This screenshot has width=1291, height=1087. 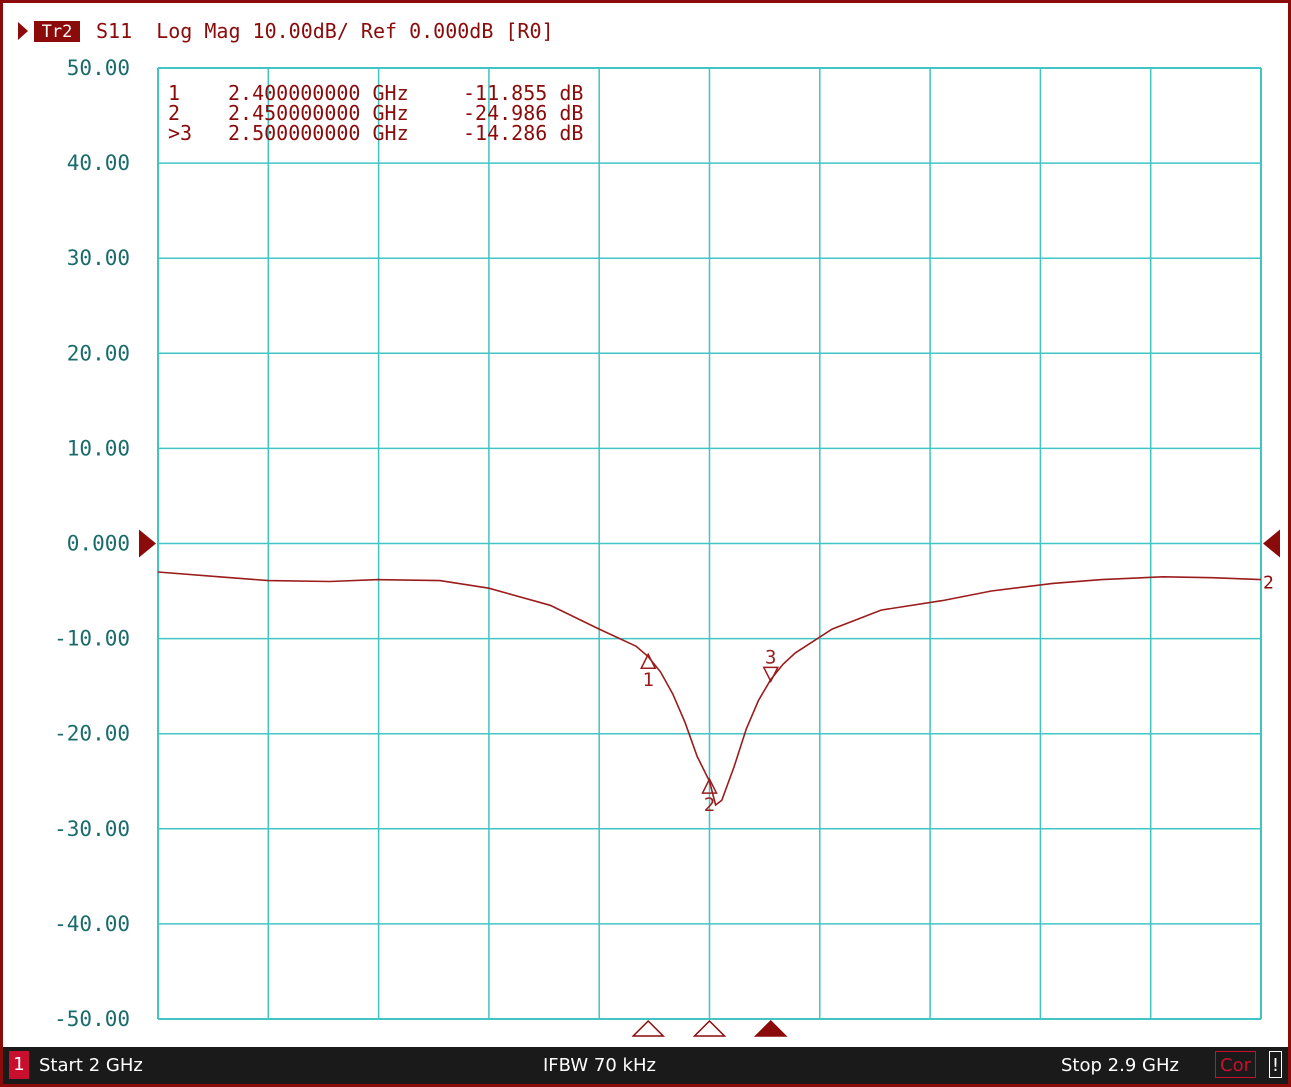 What do you see at coordinates (1235, 1064) in the screenshot?
I see `correction-badge: Cor` at bounding box center [1235, 1064].